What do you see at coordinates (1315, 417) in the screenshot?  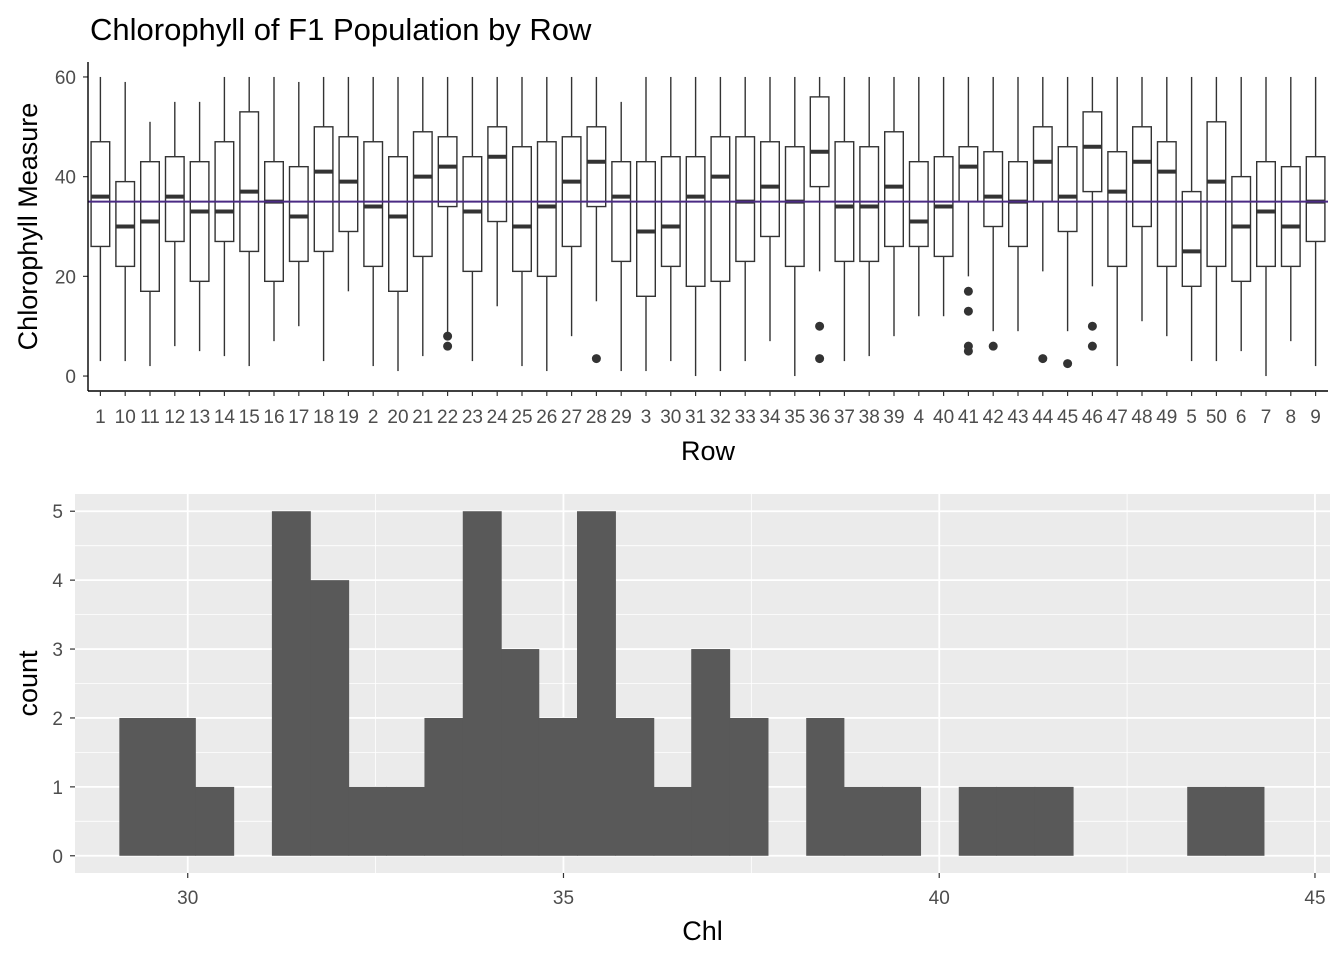 I see `x-tick-label: 9` at bounding box center [1315, 417].